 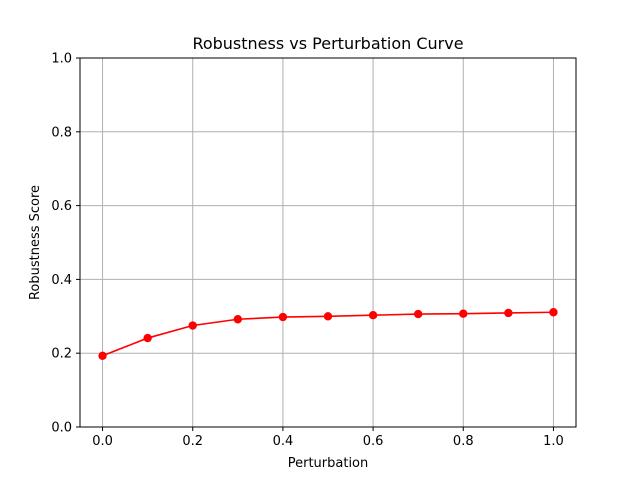 What do you see at coordinates (328, 334) in the screenshot?
I see `series-layer` at bounding box center [328, 334].